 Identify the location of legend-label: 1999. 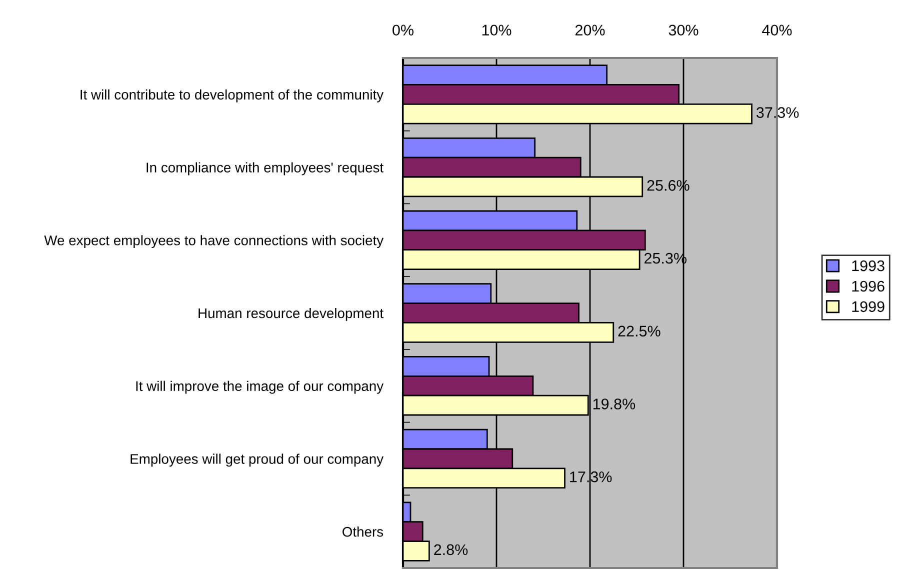
(868, 306).